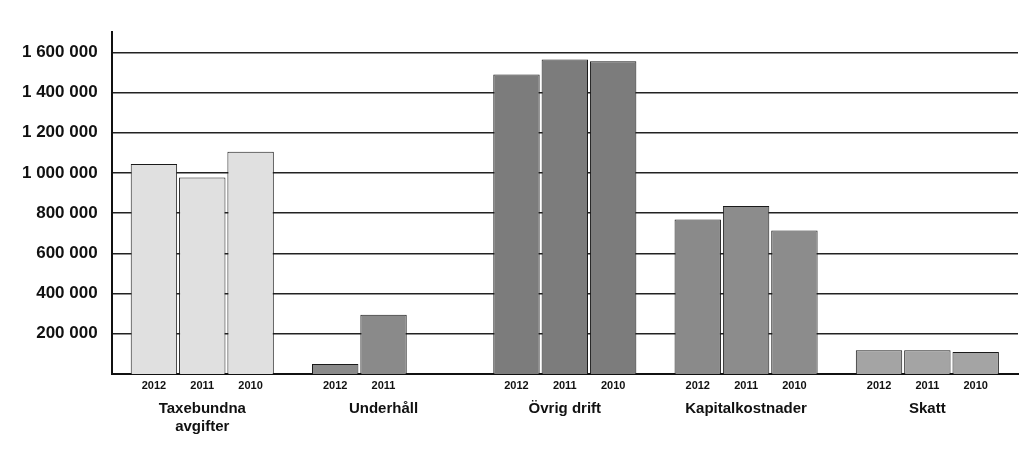 The image size is (1030, 470). I want to click on y-tick-label: 600 000, so click(67, 253).